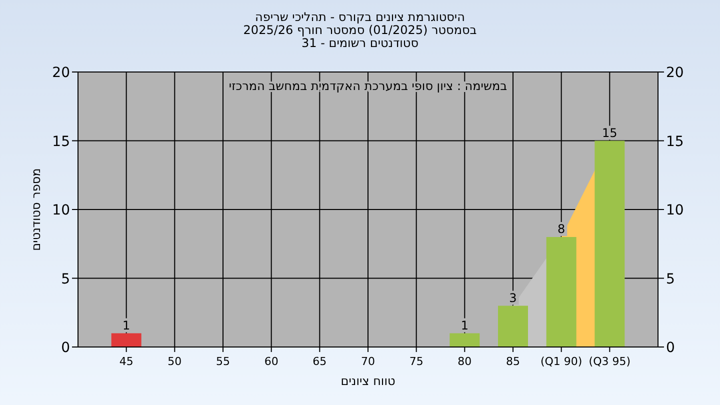 The width and height of the screenshot is (720, 405). I want to click on y-tick-label: 5, so click(65, 279).